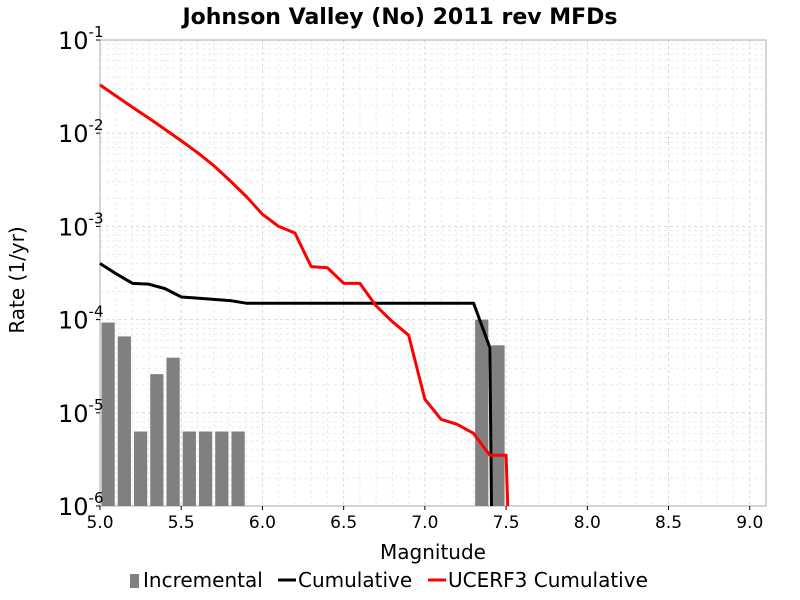 The image size is (800, 600). Describe the element at coordinates (749, 523) in the screenshot. I see `x-tick-label: 9.0` at that location.